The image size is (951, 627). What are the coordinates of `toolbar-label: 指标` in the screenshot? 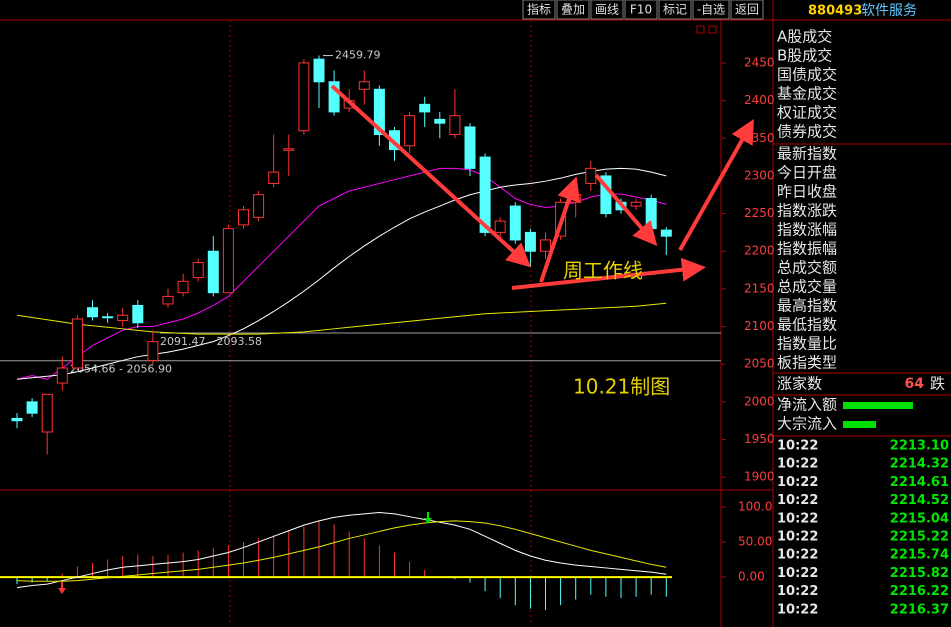 It's located at (539, 9).